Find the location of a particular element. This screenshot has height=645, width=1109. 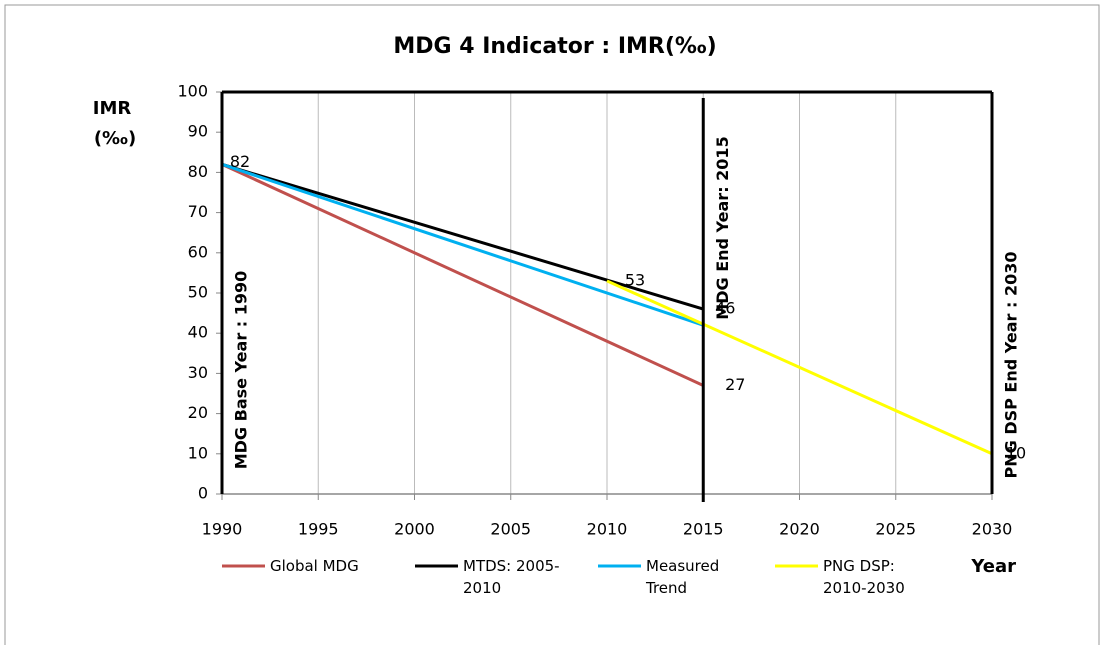

x-tick-label: 2000 is located at coordinates (414, 529).